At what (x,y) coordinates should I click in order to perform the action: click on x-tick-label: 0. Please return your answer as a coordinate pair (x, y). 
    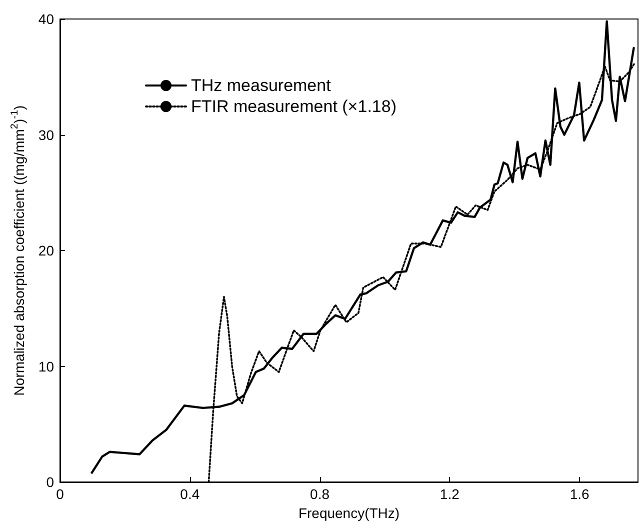
    Looking at the image, I should click on (60, 494).